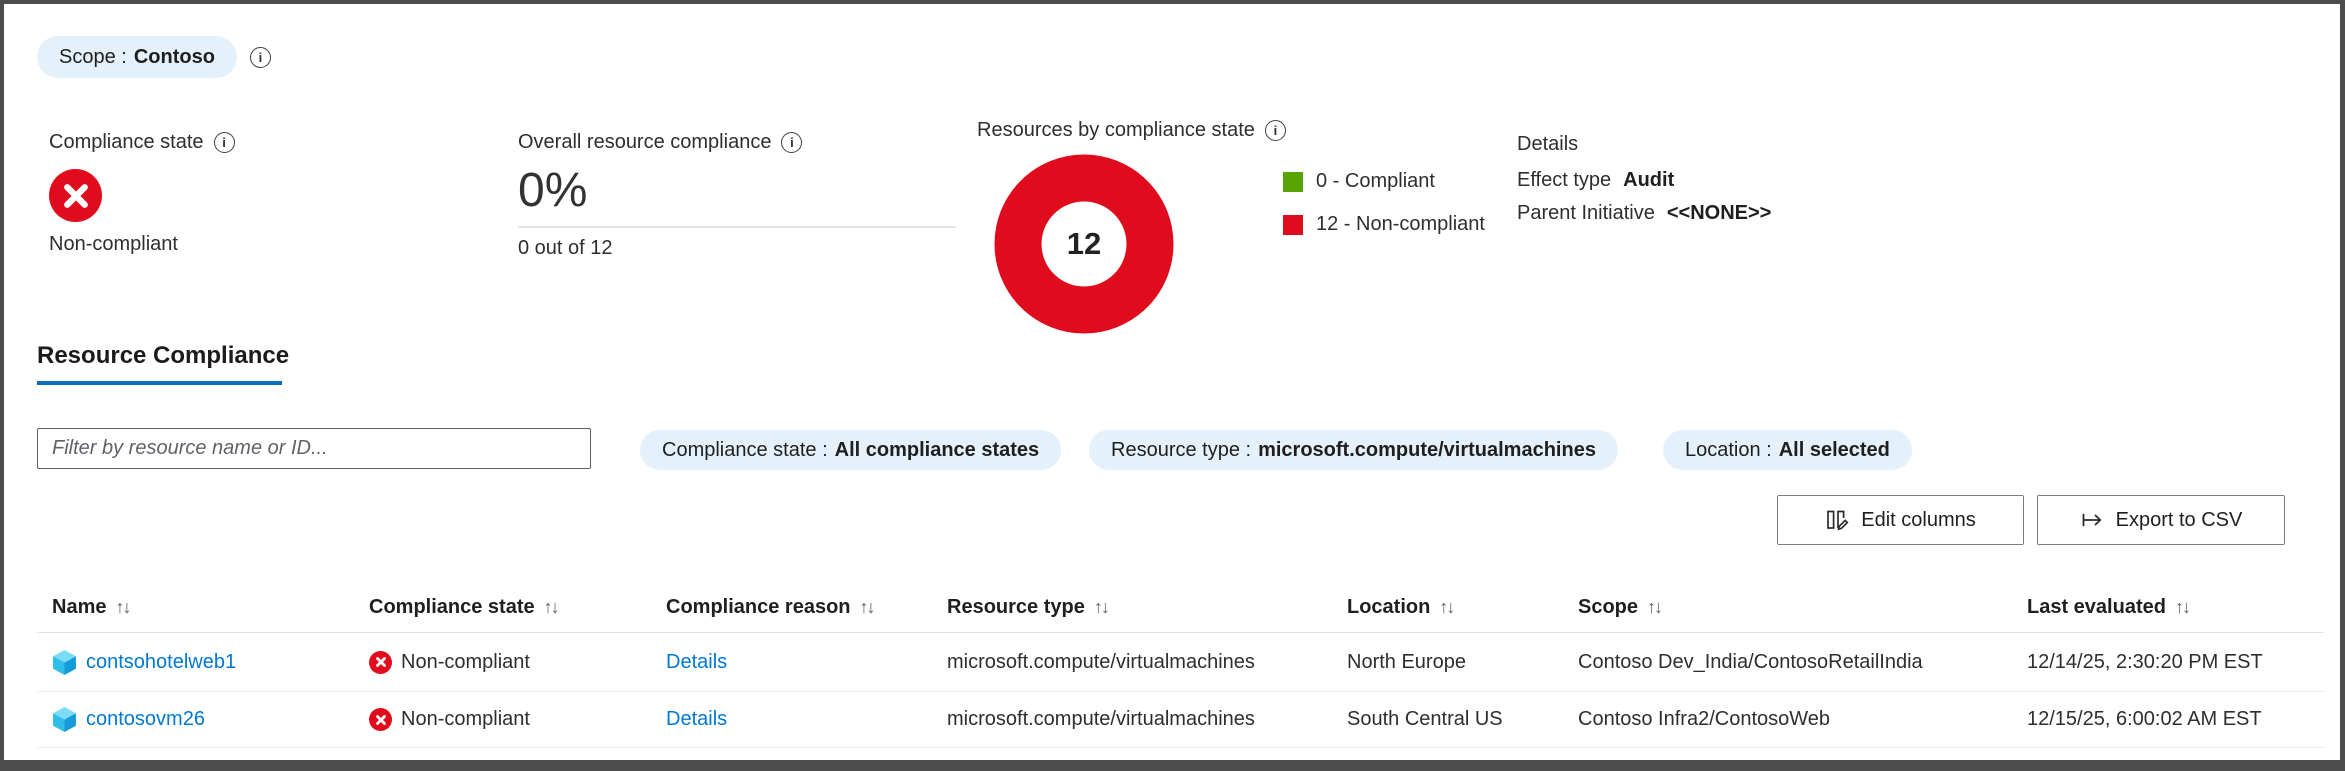  Describe the element at coordinates (737, 227) in the screenshot. I see `compliance-progress-bar` at that location.